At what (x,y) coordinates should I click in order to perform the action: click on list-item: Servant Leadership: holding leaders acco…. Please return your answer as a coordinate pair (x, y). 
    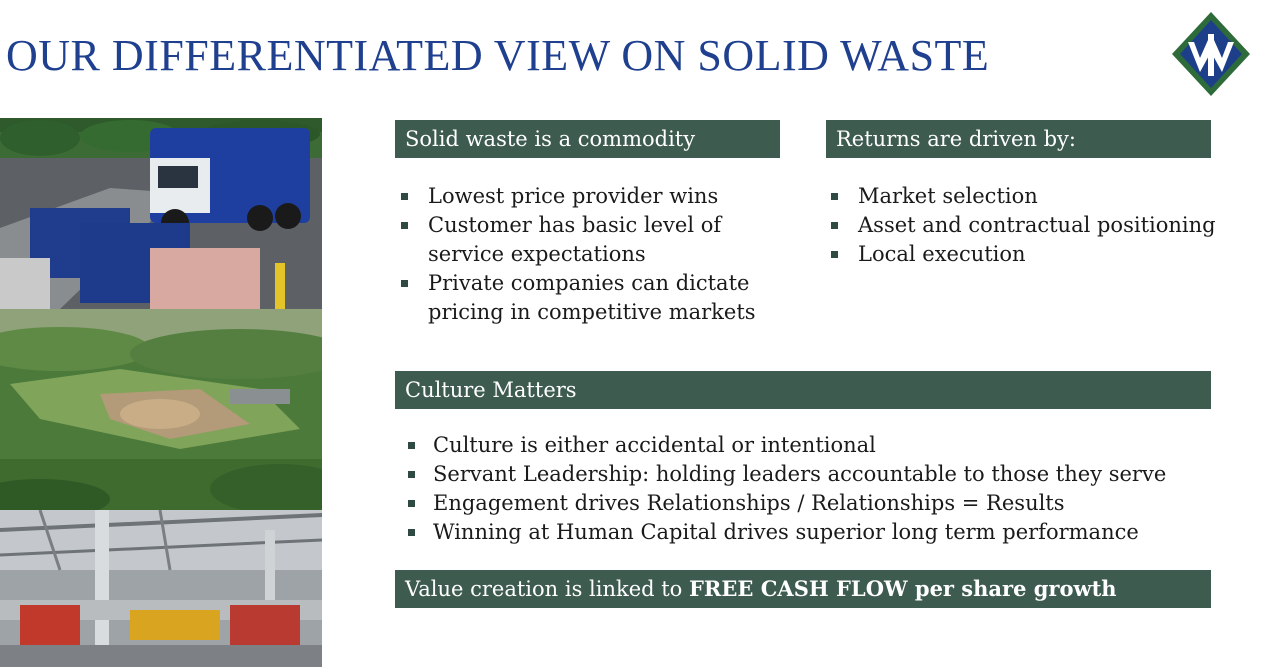
    Looking at the image, I should click on (810, 474).